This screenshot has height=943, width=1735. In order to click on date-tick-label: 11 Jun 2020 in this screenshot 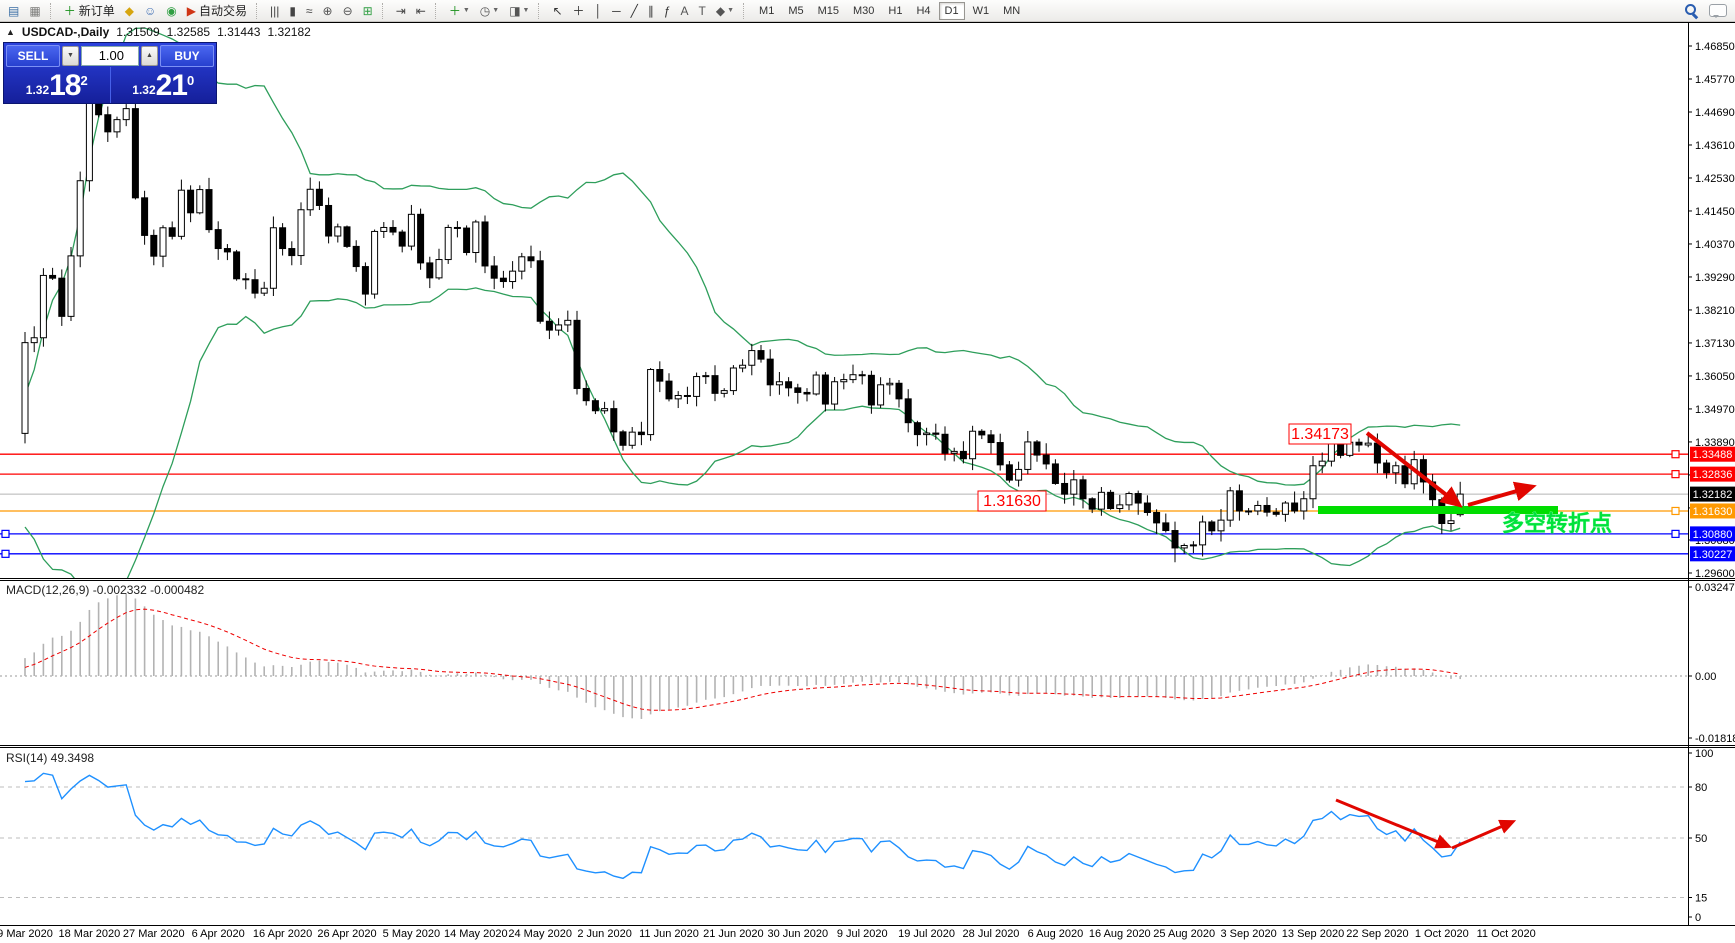, I will do `click(669, 934)`.